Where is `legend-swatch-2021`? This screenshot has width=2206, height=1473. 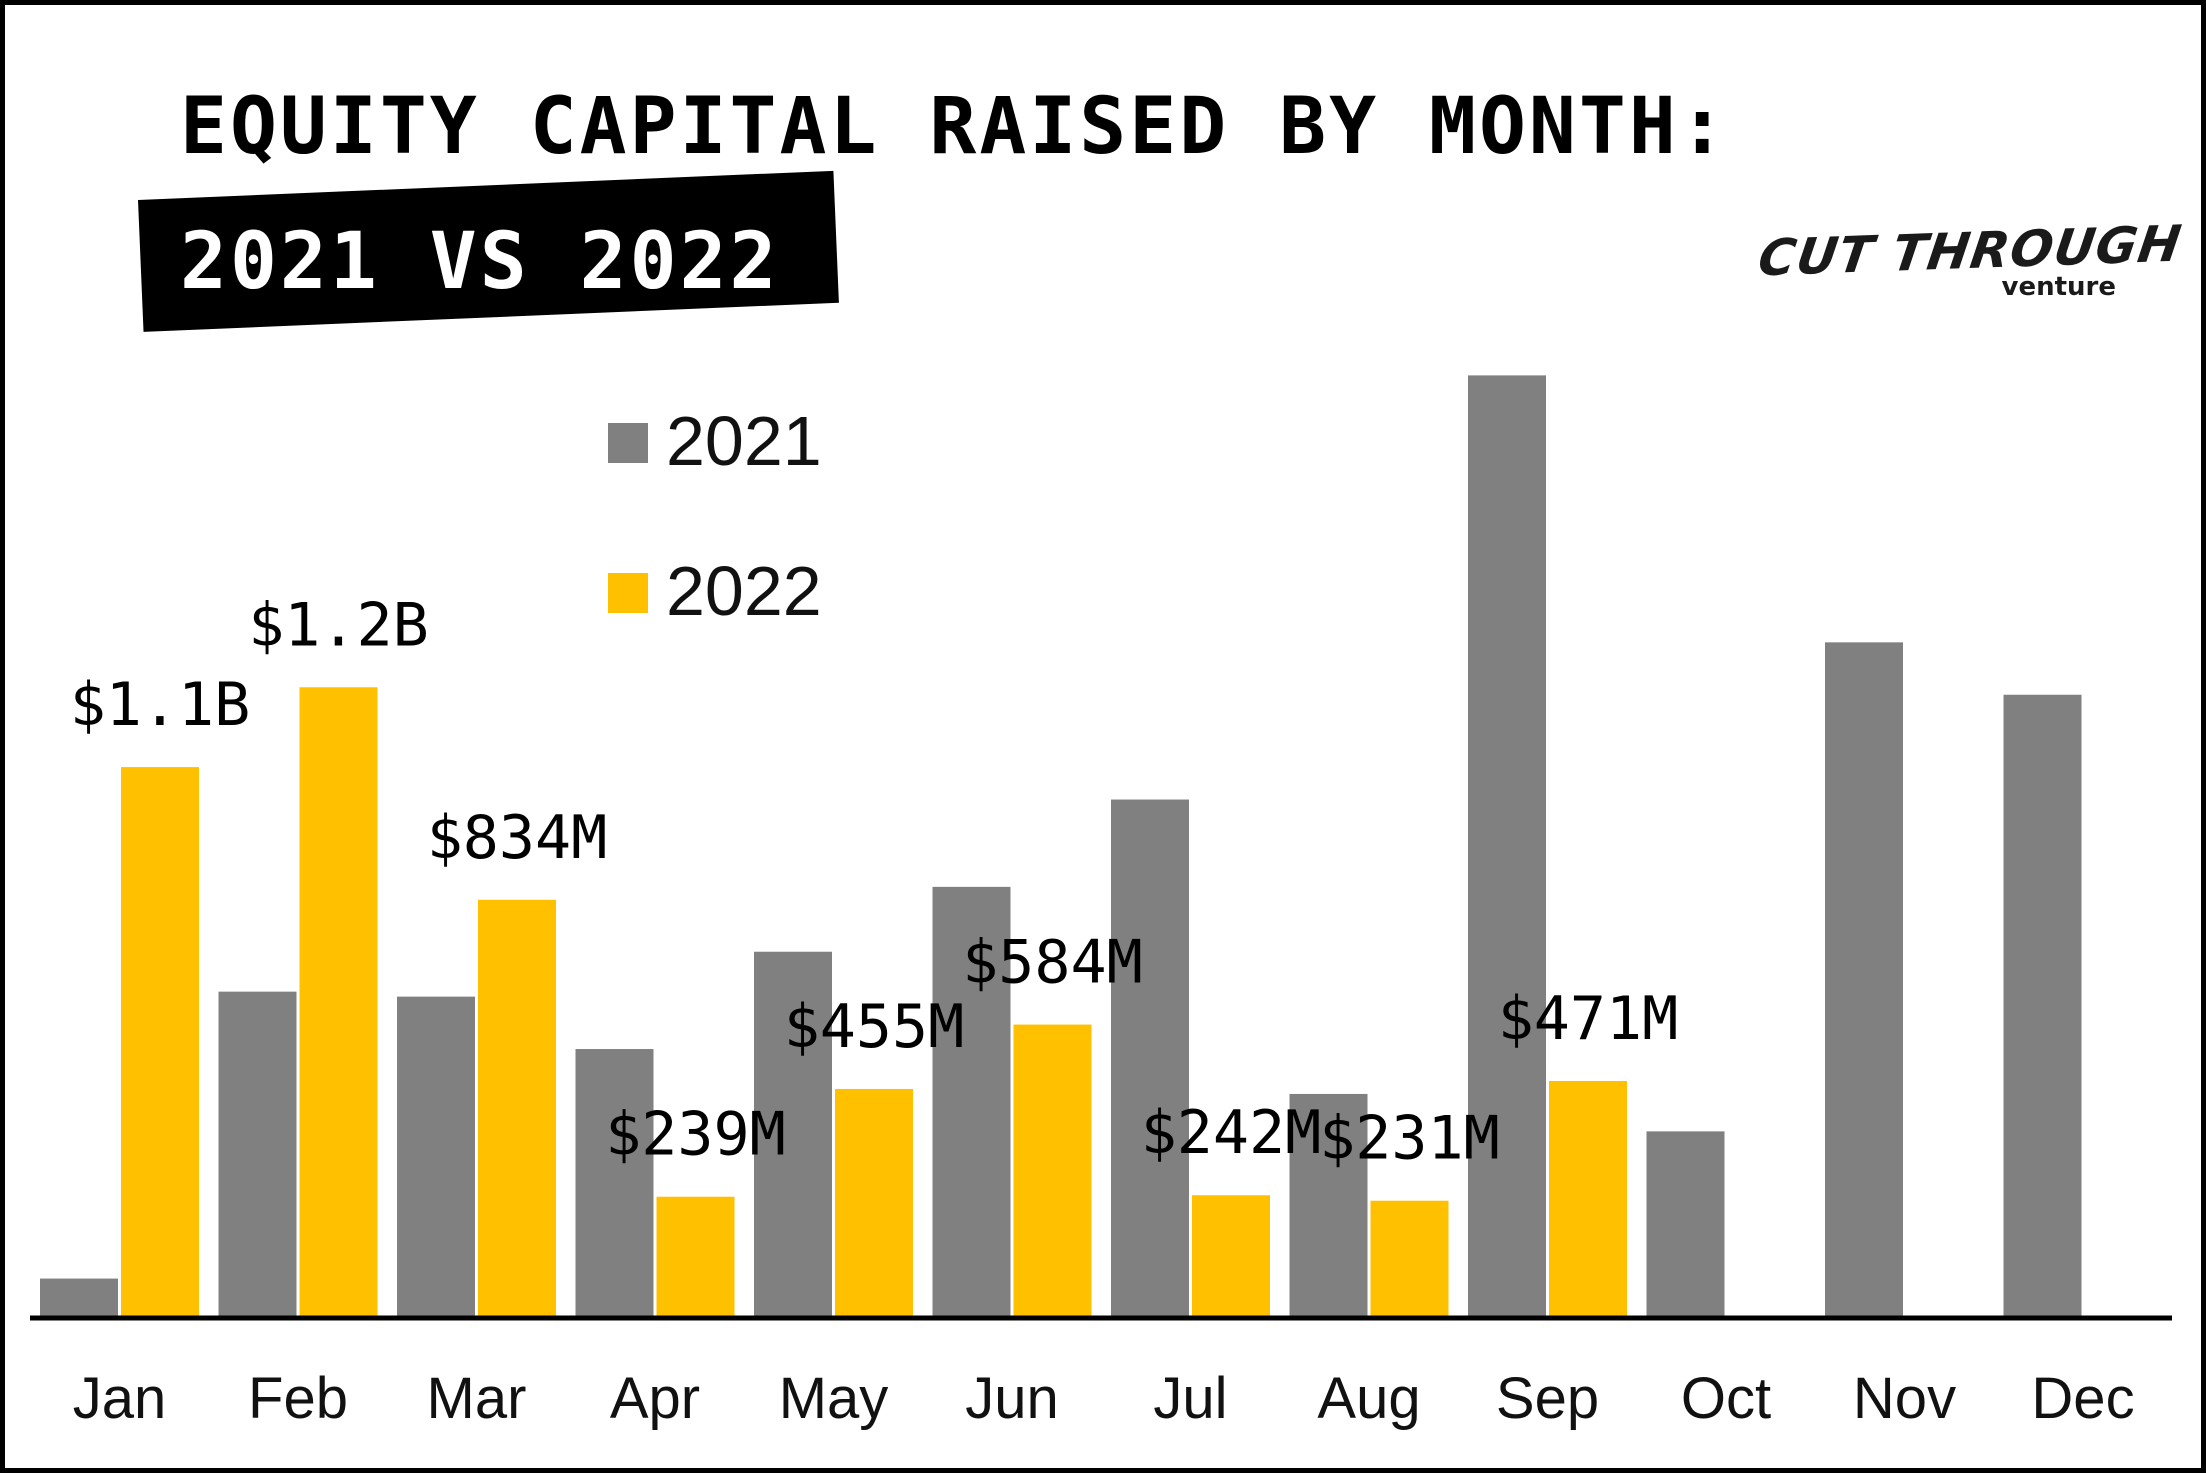 legend-swatch-2021 is located at coordinates (628, 443).